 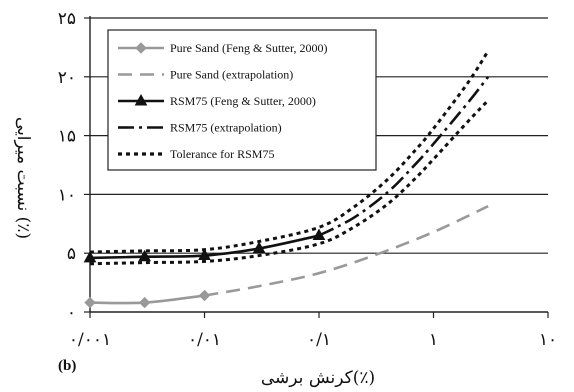 I want to click on x-tick-labels: ۰/۰۰۱ ۰/۰۱ ۰/۱ ۱ ۱۰, so click(x=313, y=340).